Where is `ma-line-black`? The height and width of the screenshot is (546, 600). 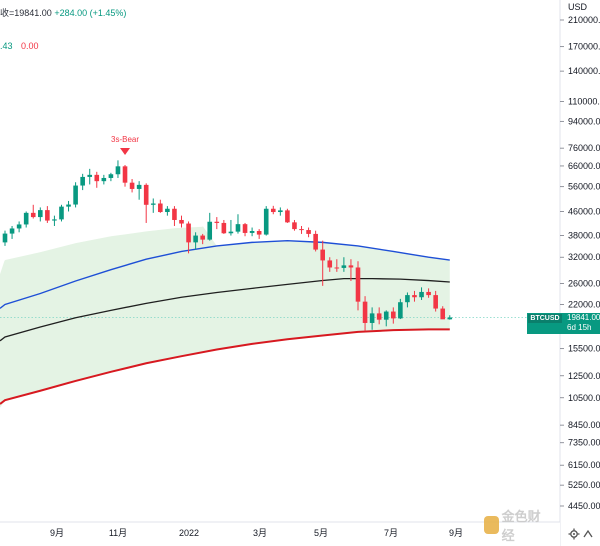 ma-line-black is located at coordinates (225, 310).